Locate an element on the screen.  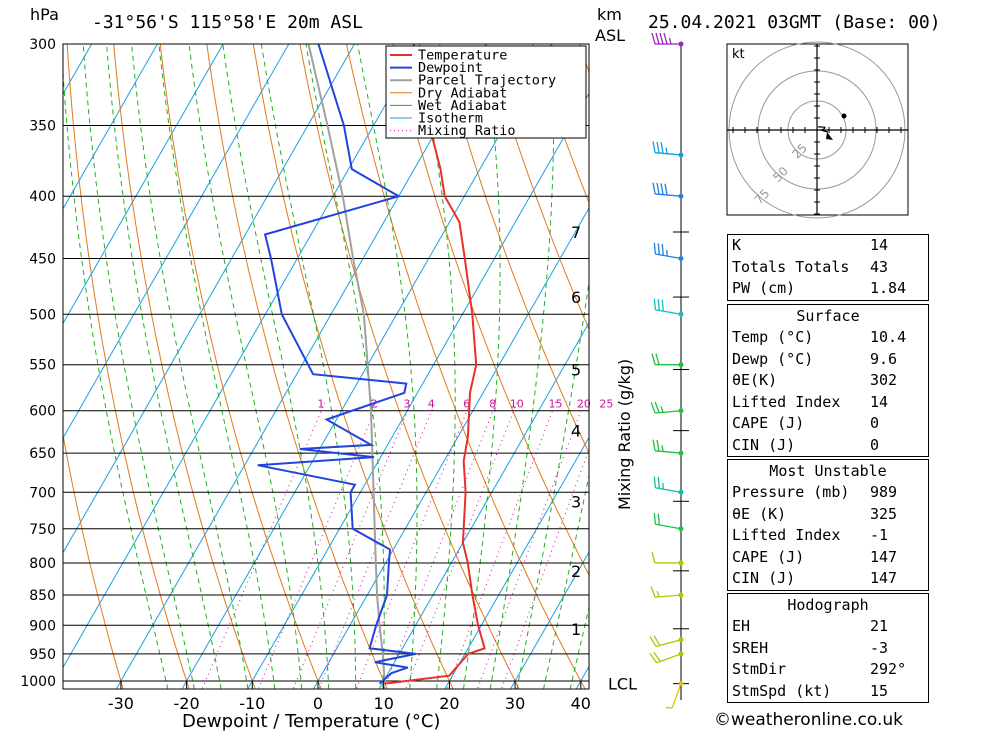
most-unstable-title: Most Unstable is located at coordinates (828, 471).